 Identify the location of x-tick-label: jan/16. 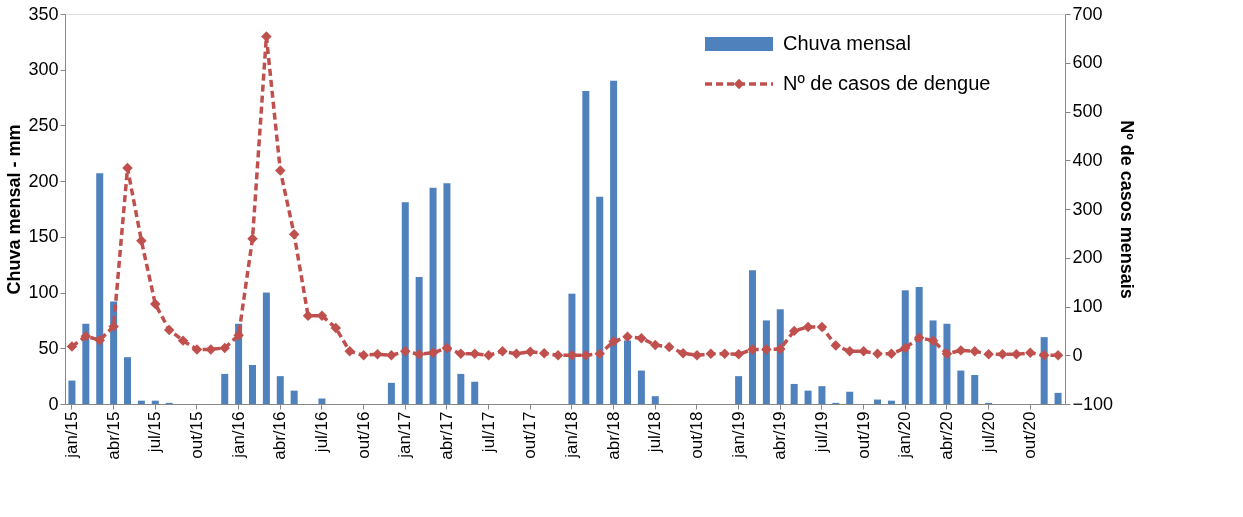
(238, 435).